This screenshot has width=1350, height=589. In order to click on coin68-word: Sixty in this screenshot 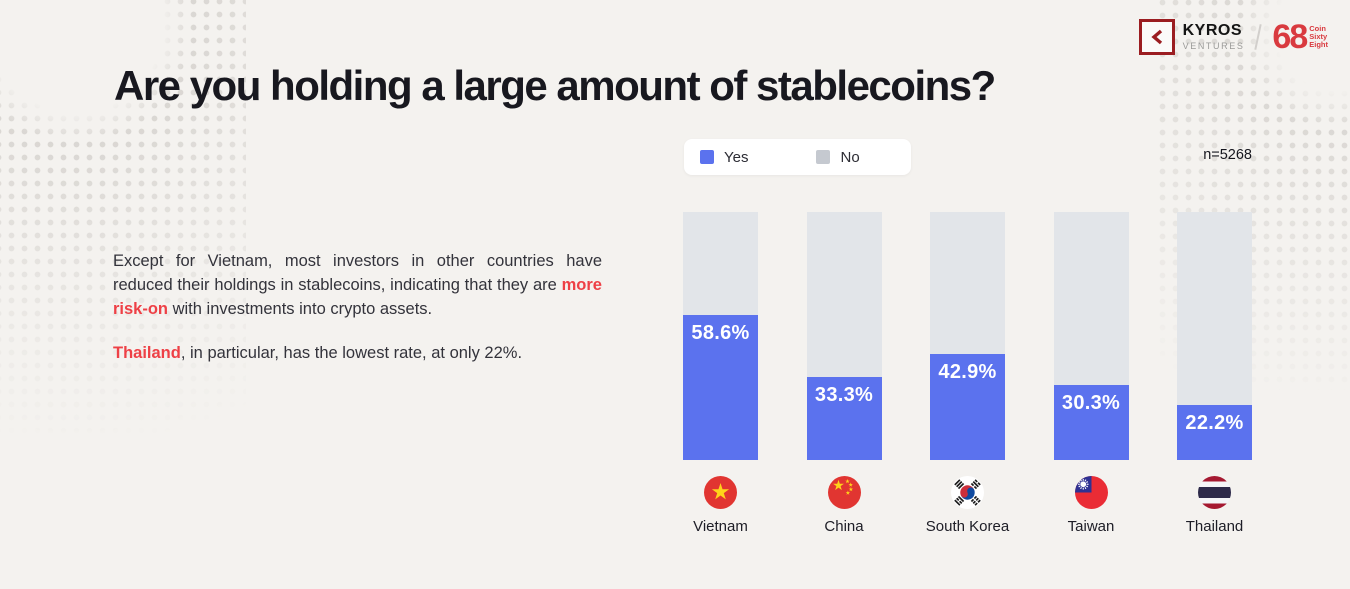, I will do `click(1318, 36)`.